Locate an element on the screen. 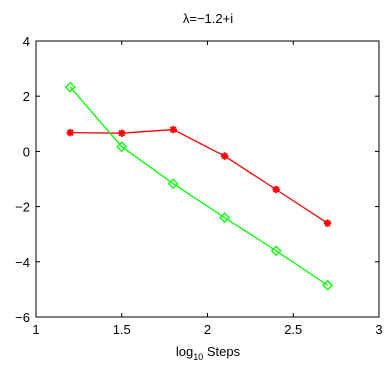 The width and height of the screenshot is (391, 370). x-axis-label-base: log is located at coordinates (184, 351).